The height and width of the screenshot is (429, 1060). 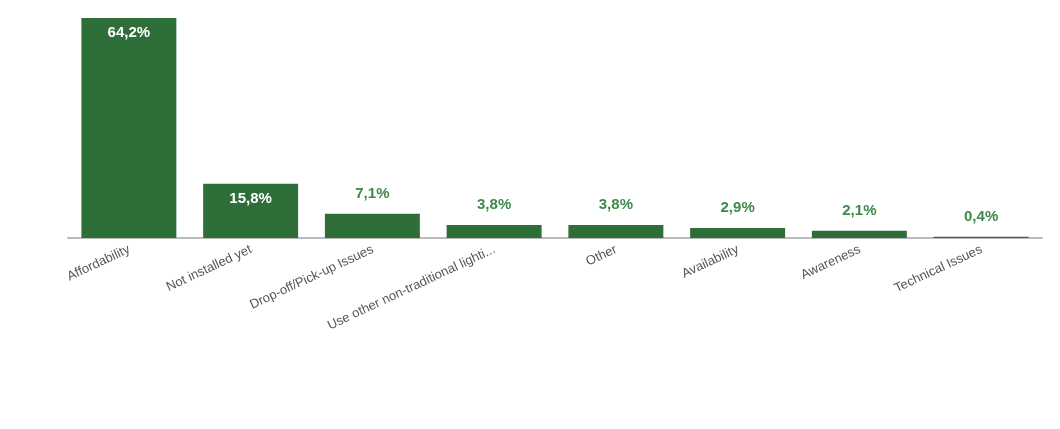 What do you see at coordinates (601, 254) in the screenshot?
I see `x-tick-label: Other` at bounding box center [601, 254].